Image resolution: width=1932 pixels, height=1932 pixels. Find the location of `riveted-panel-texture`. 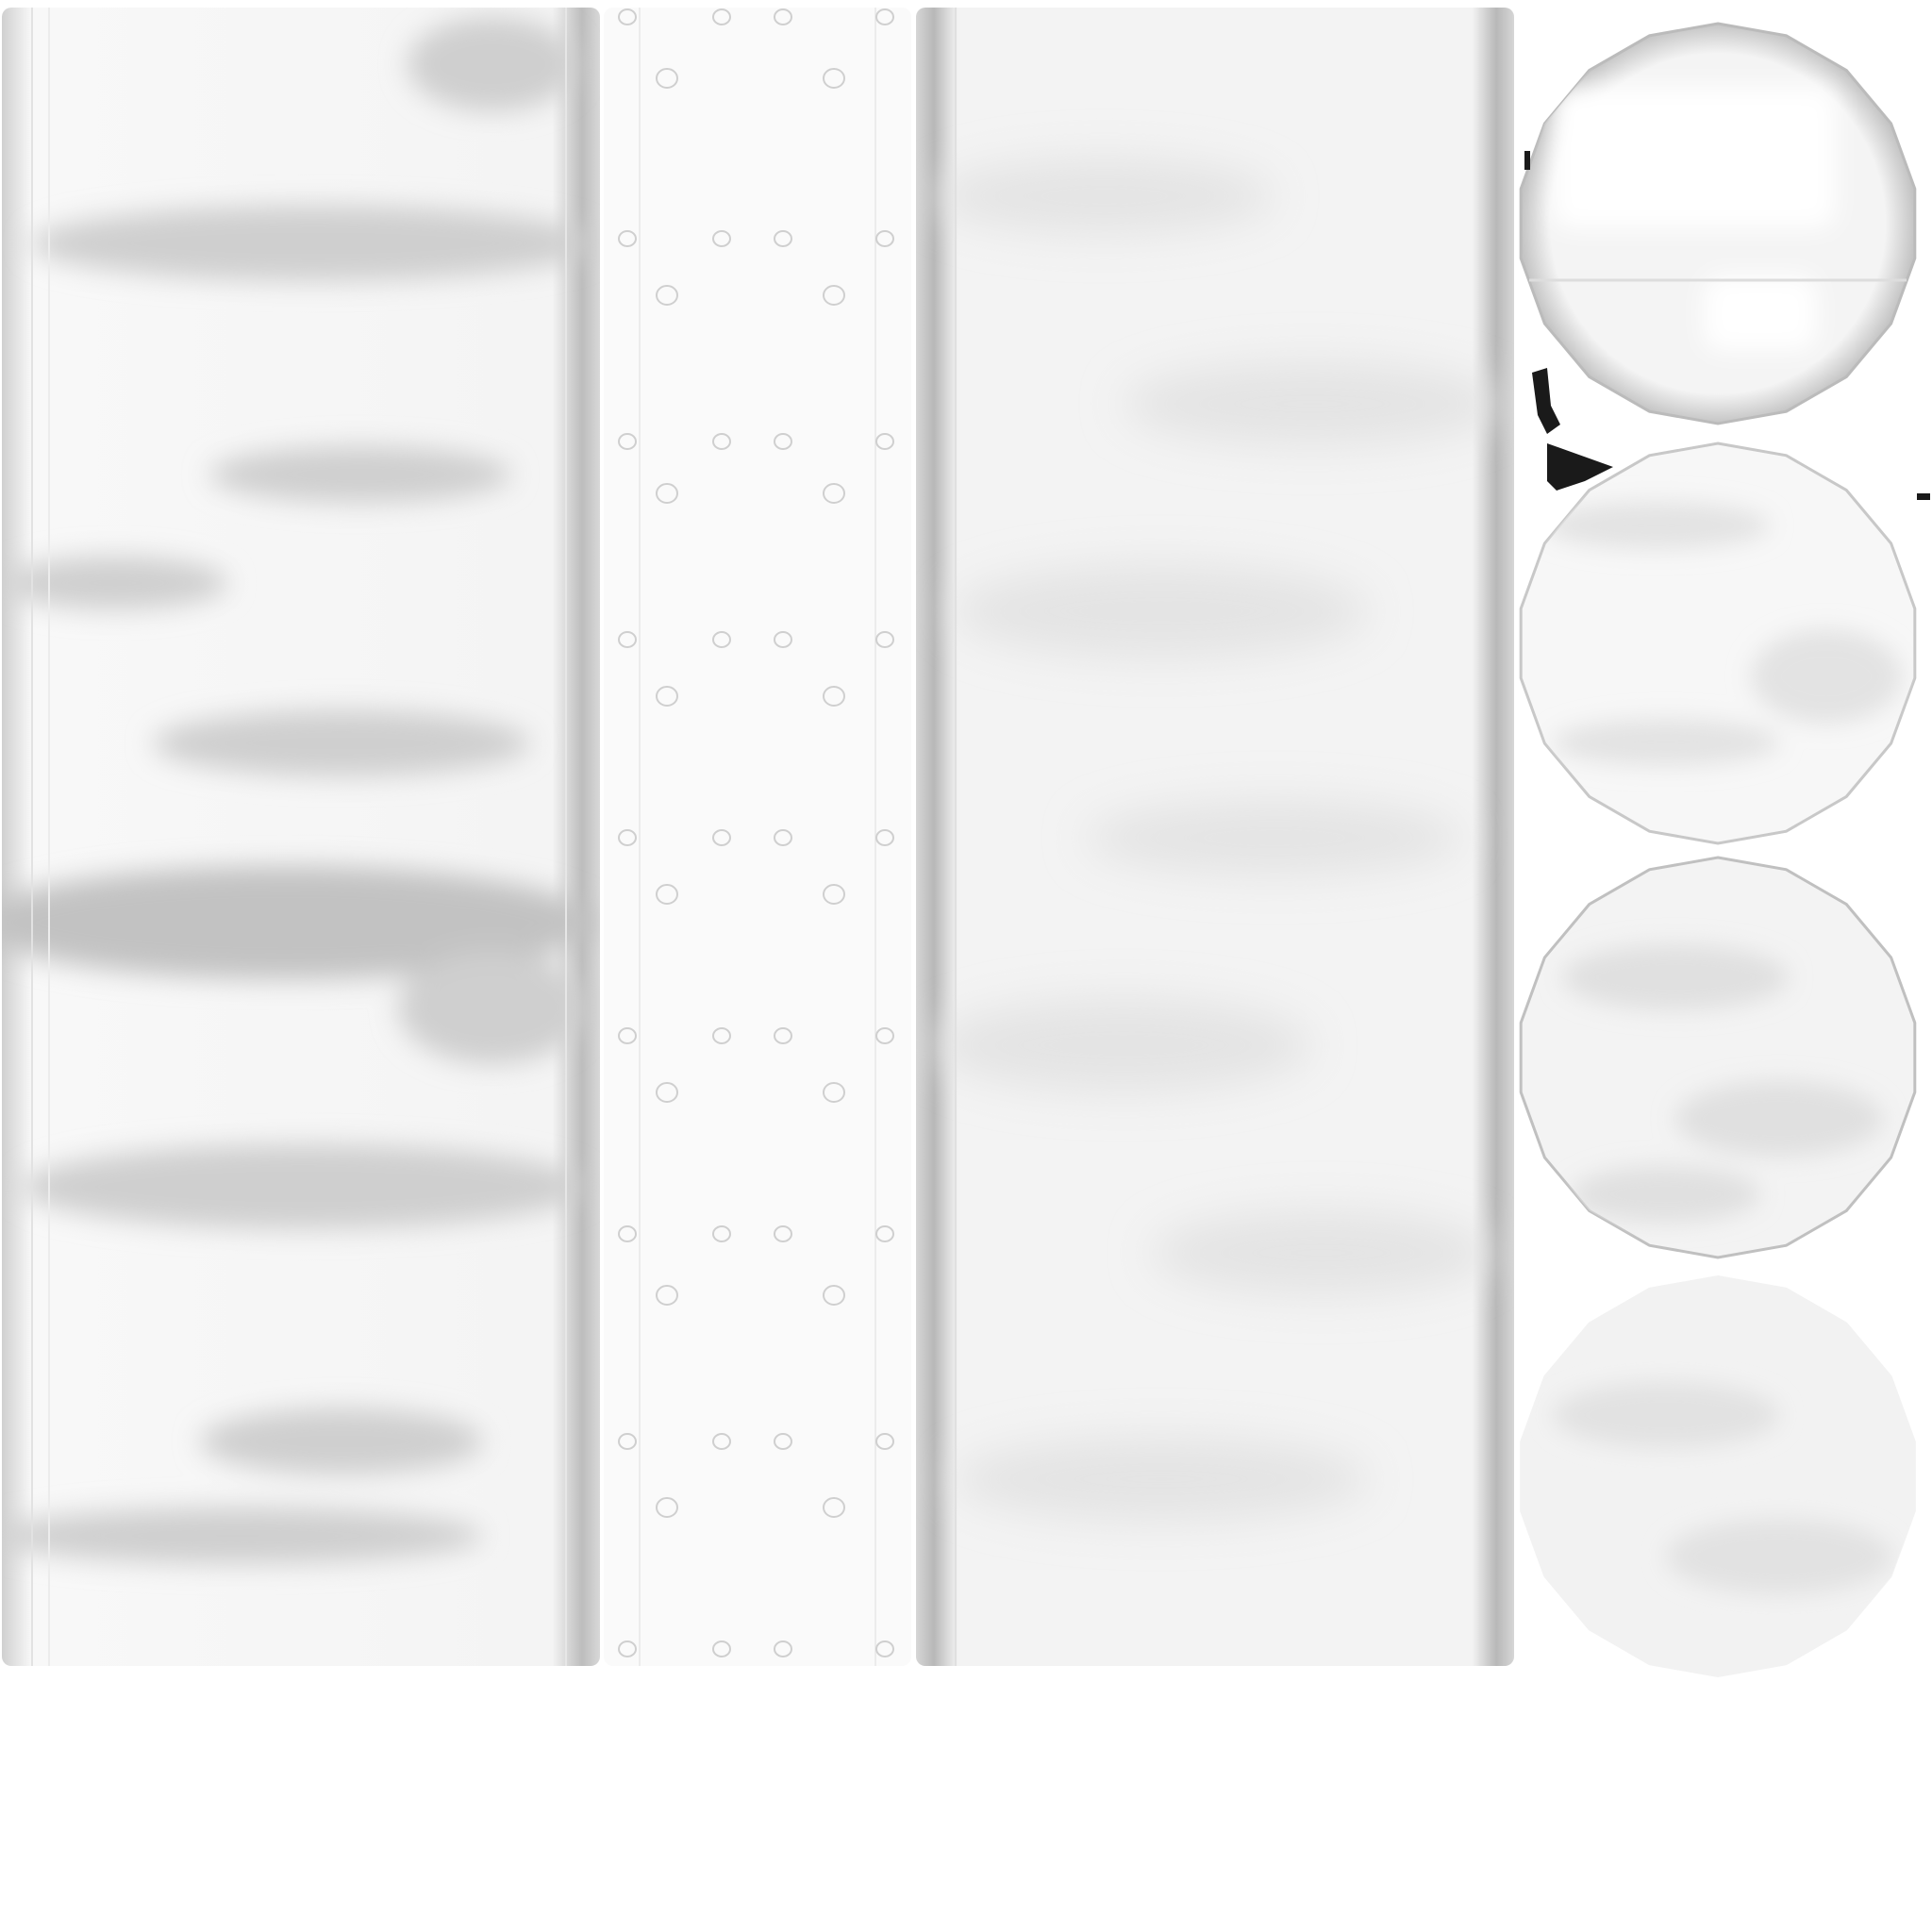

riveted-panel-texture is located at coordinates (756, 837).